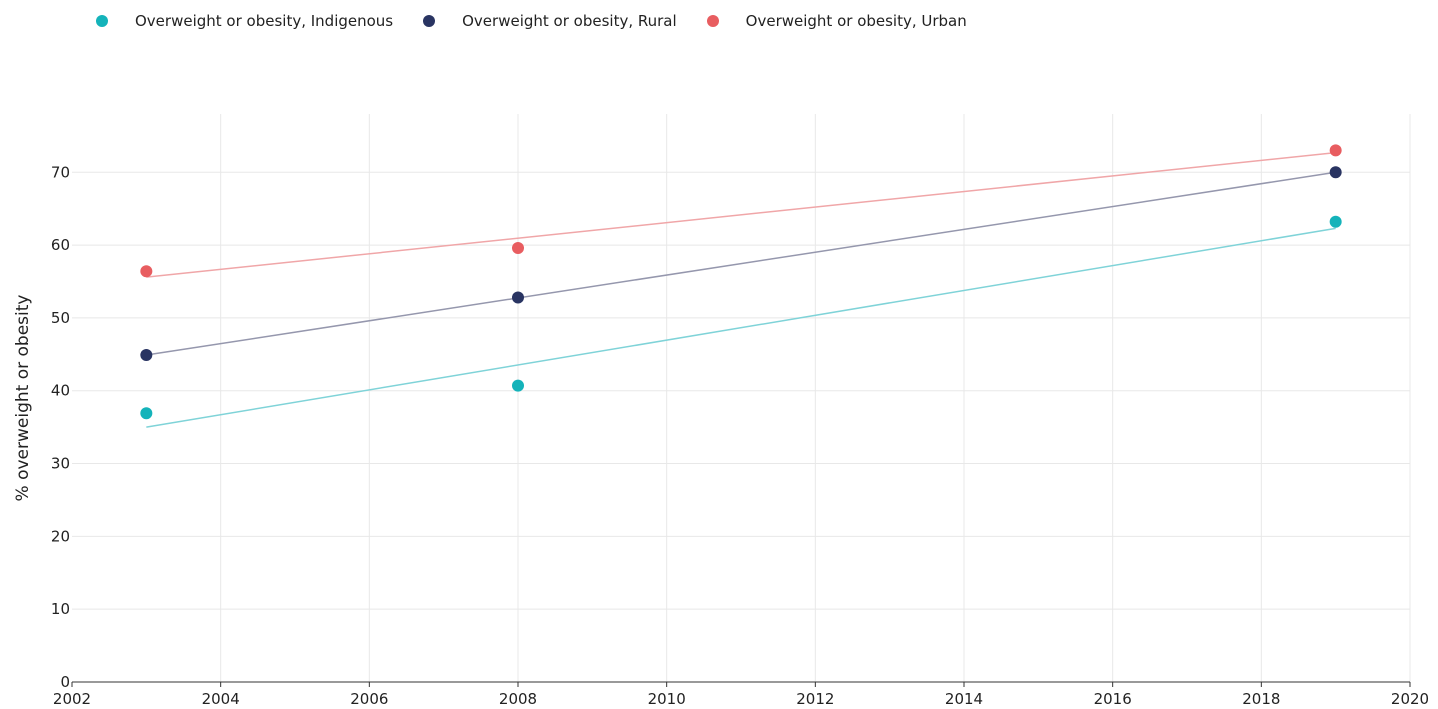 This screenshot has width=1438, height=709. Describe the element at coordinates (23, 398) in the screenshot. I see `y-axis-label: % overweight or obesity` at that location.